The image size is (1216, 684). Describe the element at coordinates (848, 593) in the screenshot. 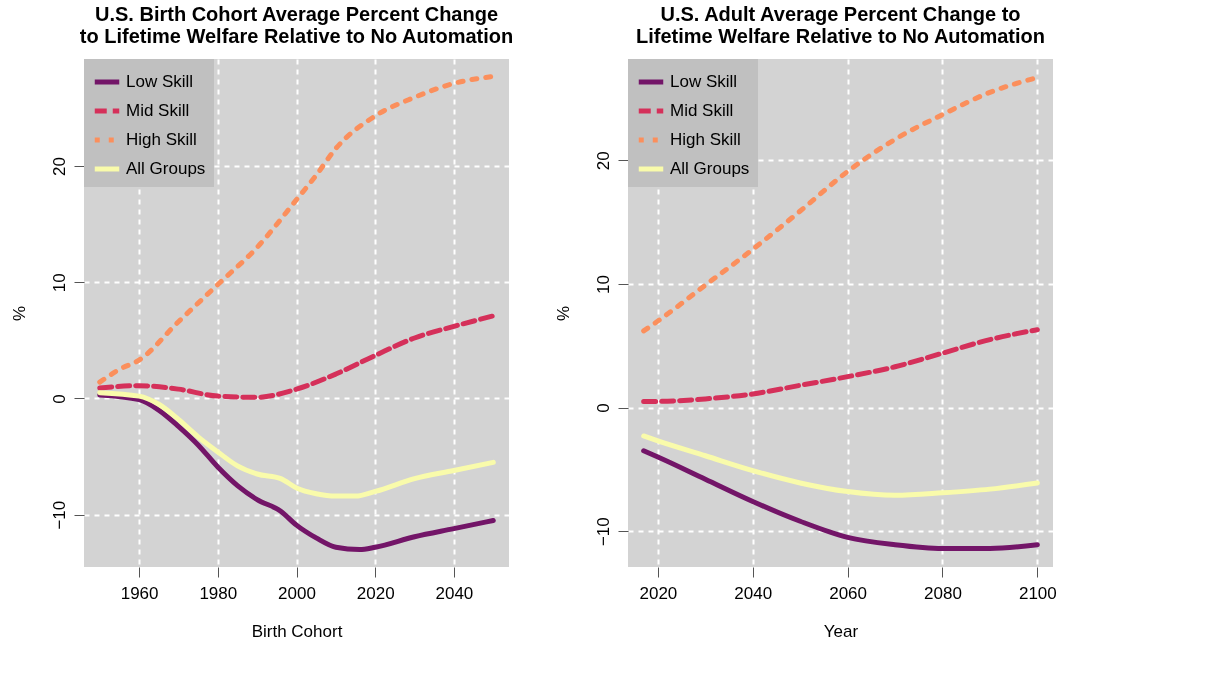

I see `x-tick-label: 2060` at that location.